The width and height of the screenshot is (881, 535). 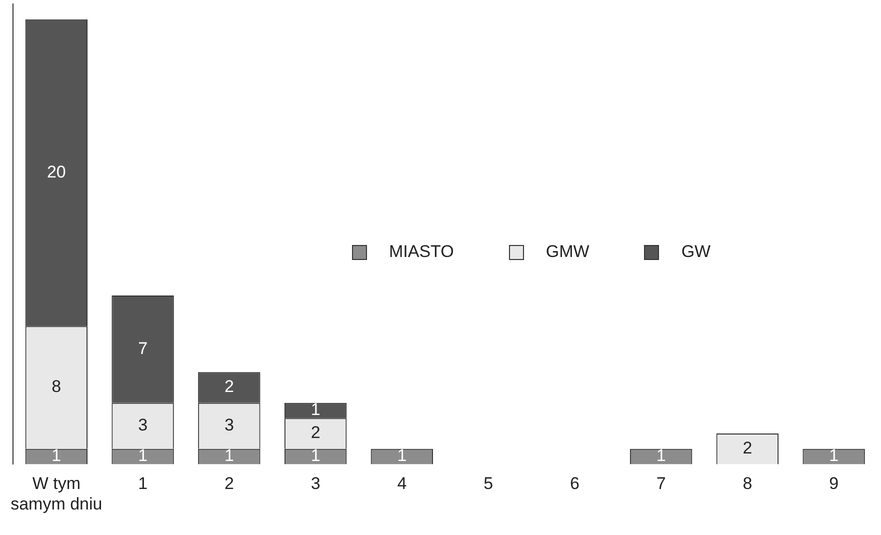 What do you see at coordinates (489, 484) in the screenshot?
I see `x-tick-label: 5` at bounding box center [489, 484].